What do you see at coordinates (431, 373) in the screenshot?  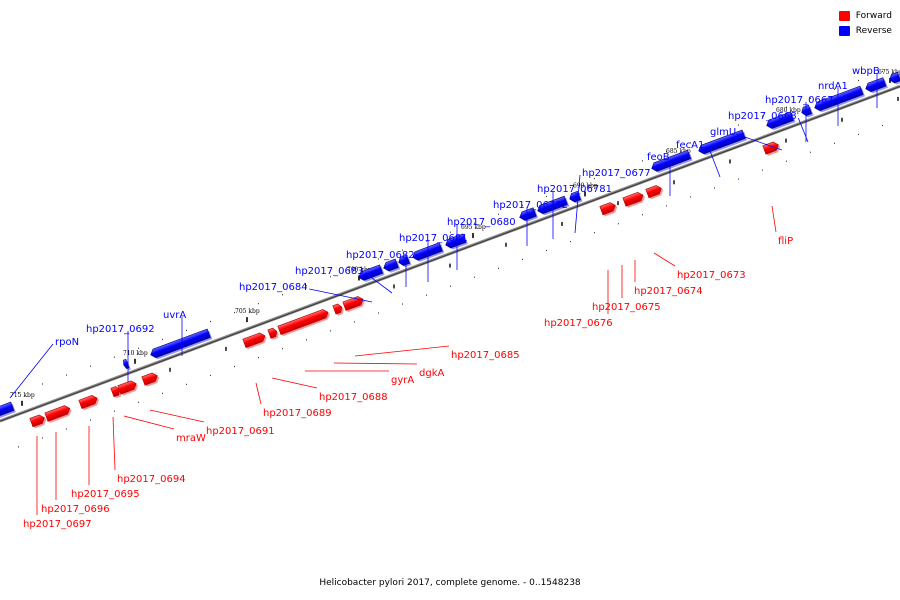 I see `gene-label: dgkA` at bounding box center [431, 373].